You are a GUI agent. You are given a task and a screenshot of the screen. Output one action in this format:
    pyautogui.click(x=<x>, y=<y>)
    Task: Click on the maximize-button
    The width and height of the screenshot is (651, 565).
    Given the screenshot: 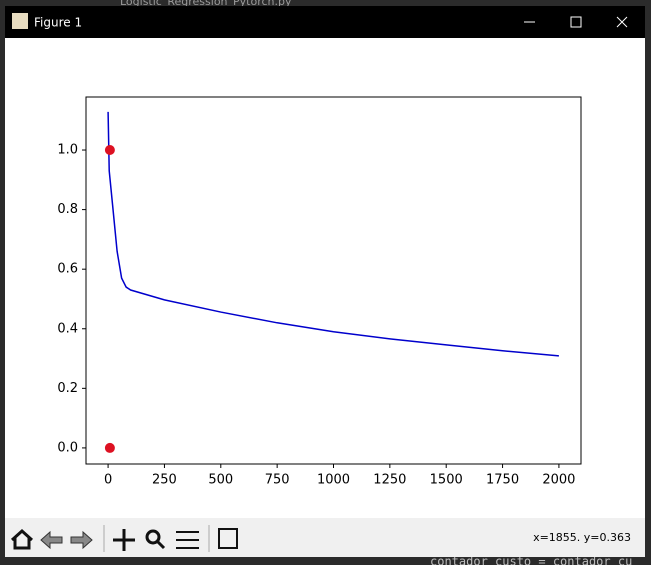 What is the action you would take?
    pyautogui.click(x=576, y=22)
    